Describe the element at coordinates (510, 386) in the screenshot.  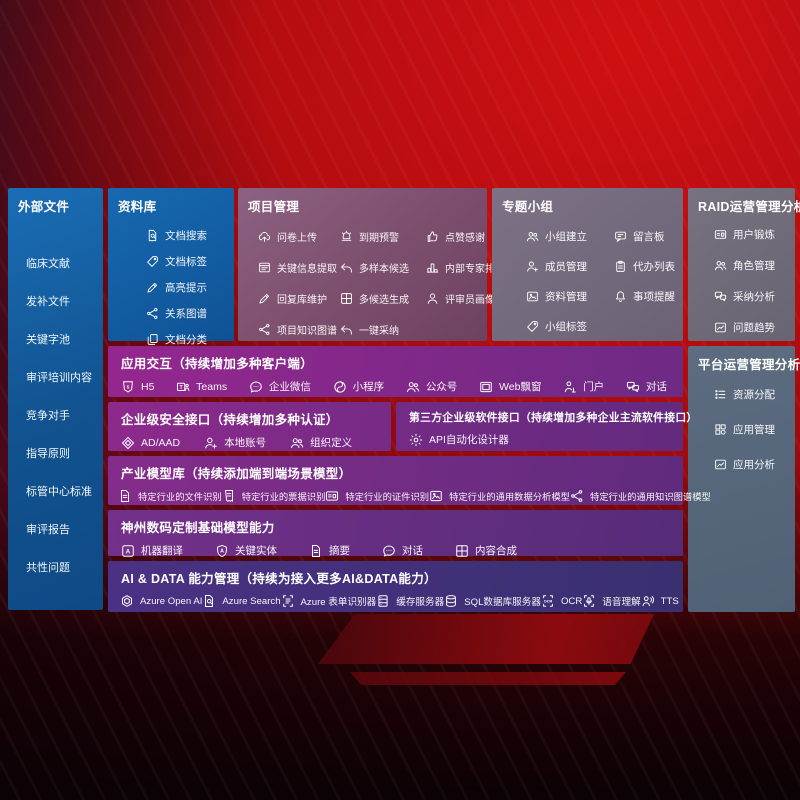
I see `list-item: Web飘窗` at that location.